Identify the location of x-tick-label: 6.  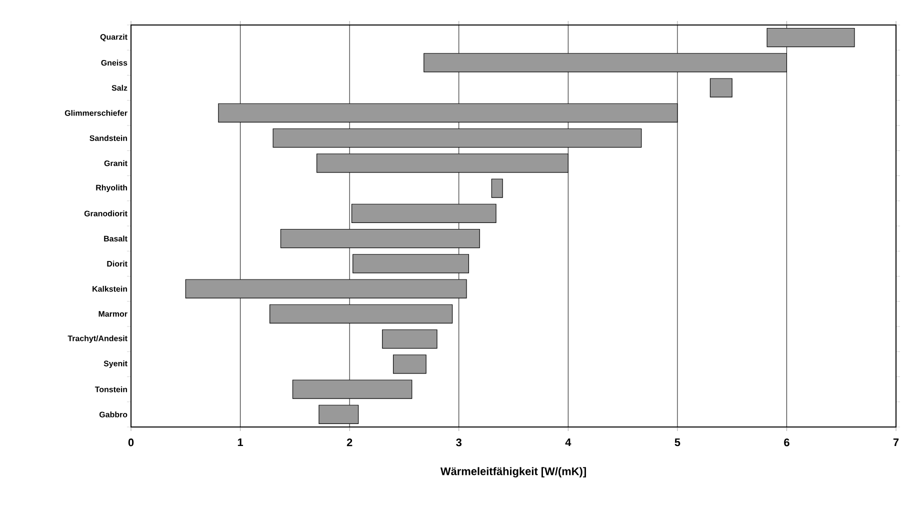
(787, 442).